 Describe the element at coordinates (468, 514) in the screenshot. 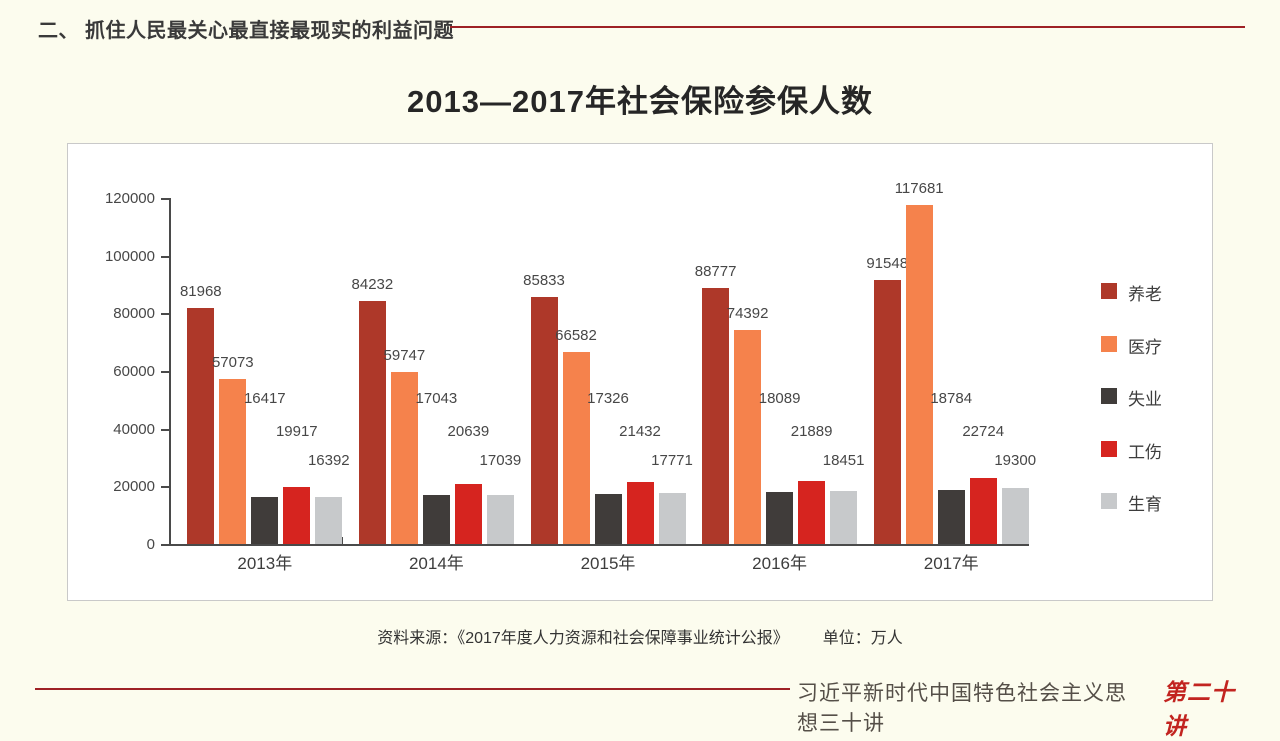

I see `bar-工伤-2014年` at that location.